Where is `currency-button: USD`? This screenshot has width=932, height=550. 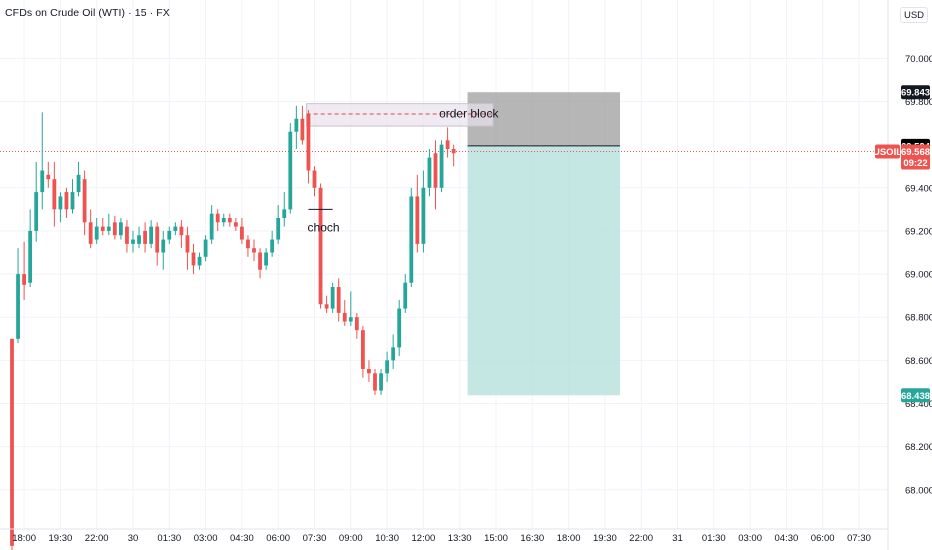 currency-button: USD is located at coordinates (914, 15).